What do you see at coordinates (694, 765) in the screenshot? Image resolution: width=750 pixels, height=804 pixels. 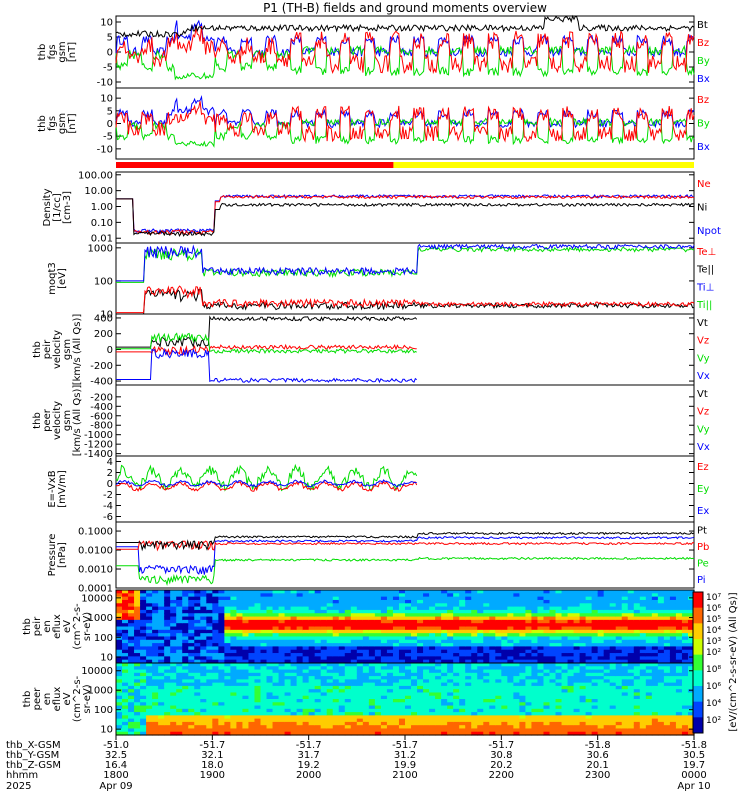 I see `xtick-label: 19.7` at bounding box center [694, 765].